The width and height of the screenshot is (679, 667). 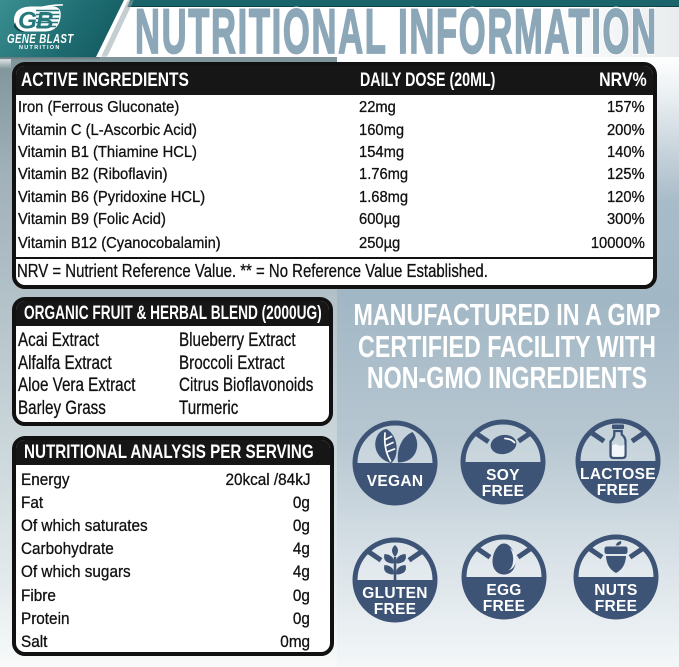 I want to click on svg-text: EGG, so click(x=503, y=590).